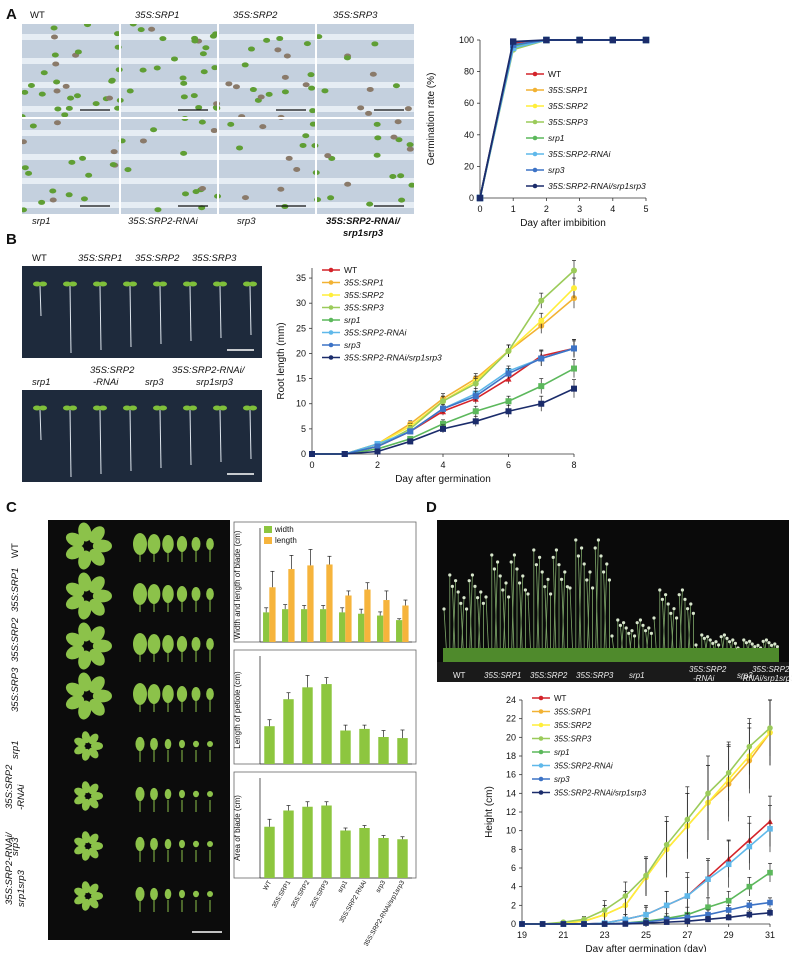 The height and width of the screenshot is (953, 792). I want to click on series-line, so click(562, 119).